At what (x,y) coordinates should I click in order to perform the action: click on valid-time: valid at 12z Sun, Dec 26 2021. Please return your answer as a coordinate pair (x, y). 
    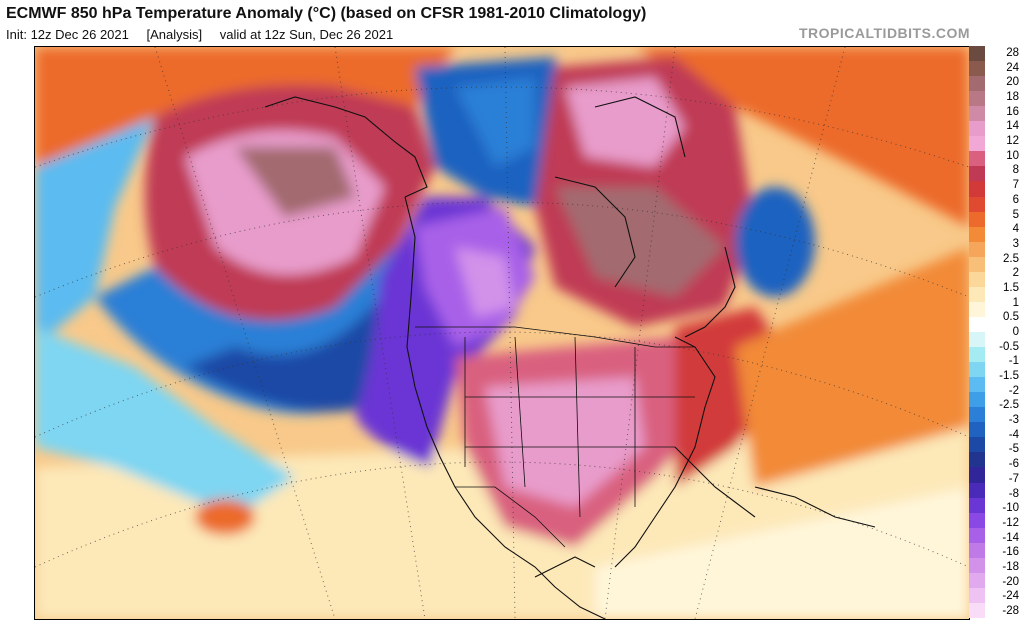
    Looking at the image, I should click on (306, 34).